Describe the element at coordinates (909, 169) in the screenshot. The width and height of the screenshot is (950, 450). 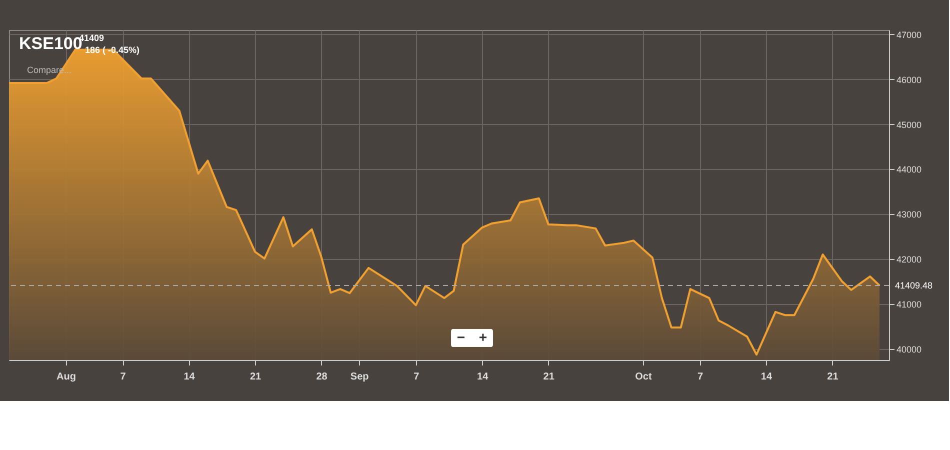
I see `y-tick-label: 44000` at that location.